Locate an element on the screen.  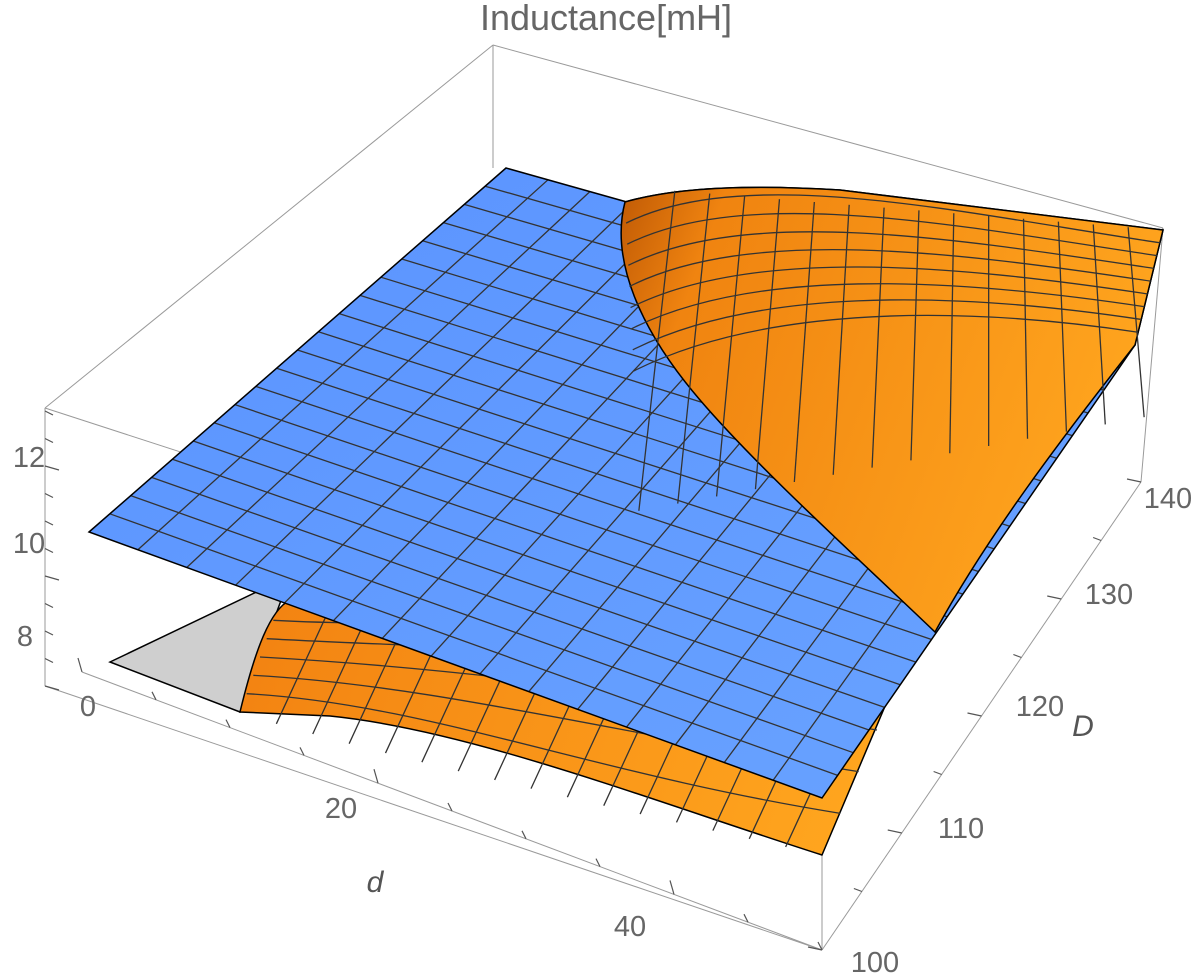
z-tick-label: 12 is located at coordinates (29, 458).